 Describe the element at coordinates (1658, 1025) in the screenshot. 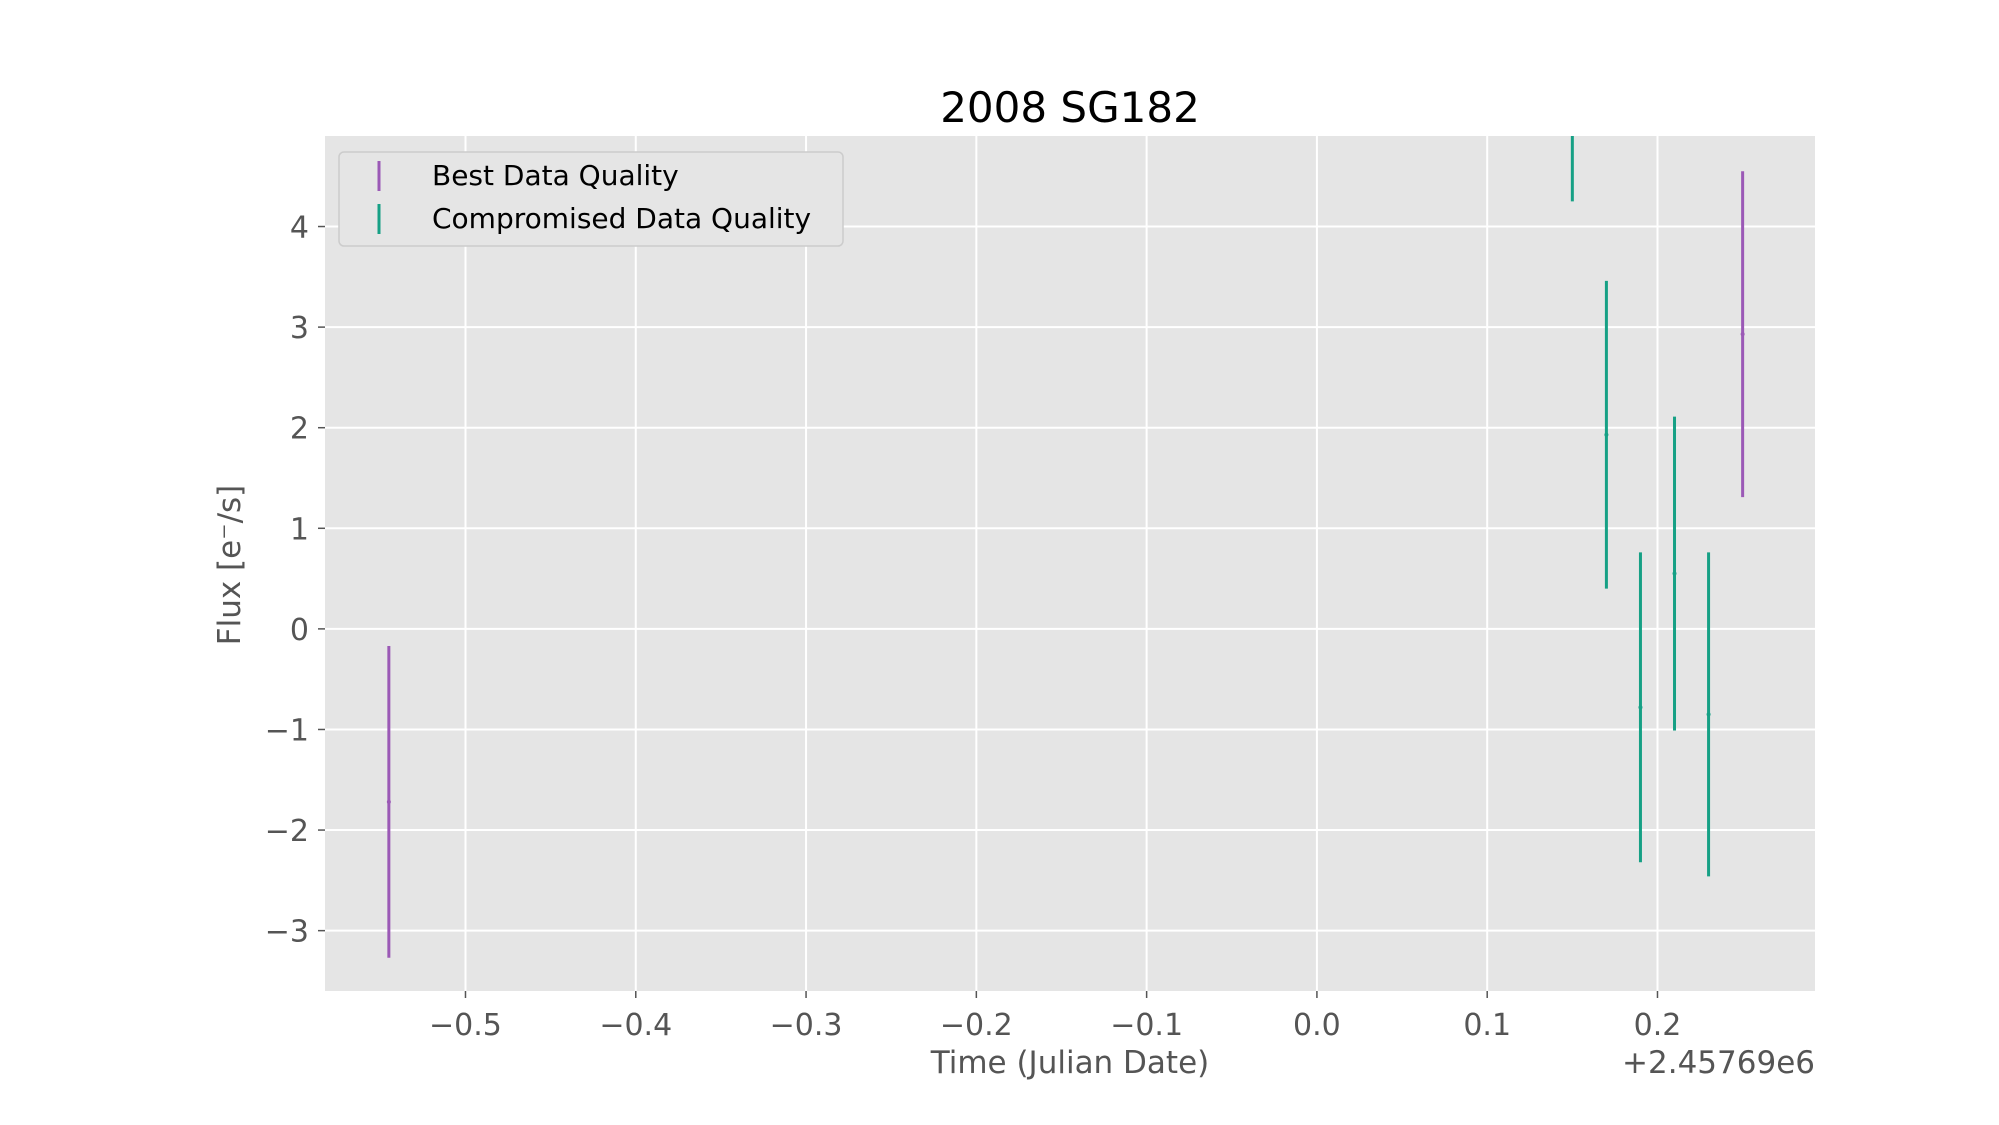

I see `x-tick-label: 0.2` at that location.